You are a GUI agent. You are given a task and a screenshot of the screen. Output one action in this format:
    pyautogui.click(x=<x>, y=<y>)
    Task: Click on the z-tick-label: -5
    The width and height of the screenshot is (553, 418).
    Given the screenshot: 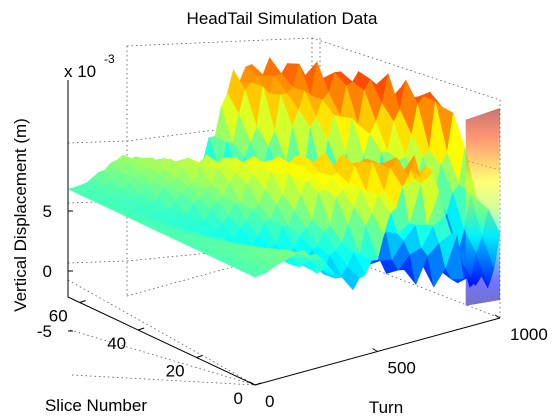 What is the action you would take?
    pyautogui.click(x=44, y=331)
    